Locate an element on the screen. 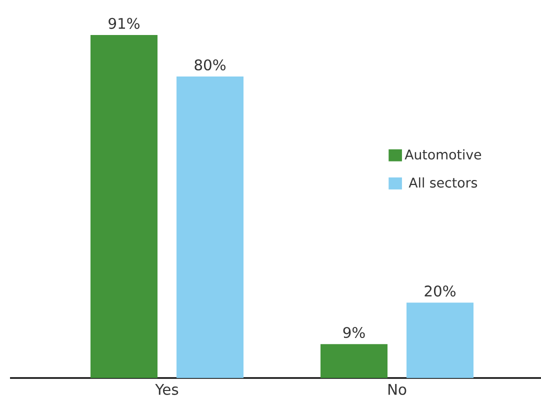 The width and height of the screenshot is (541, 405). data-label: 91% is located at coordinates (124, 23).